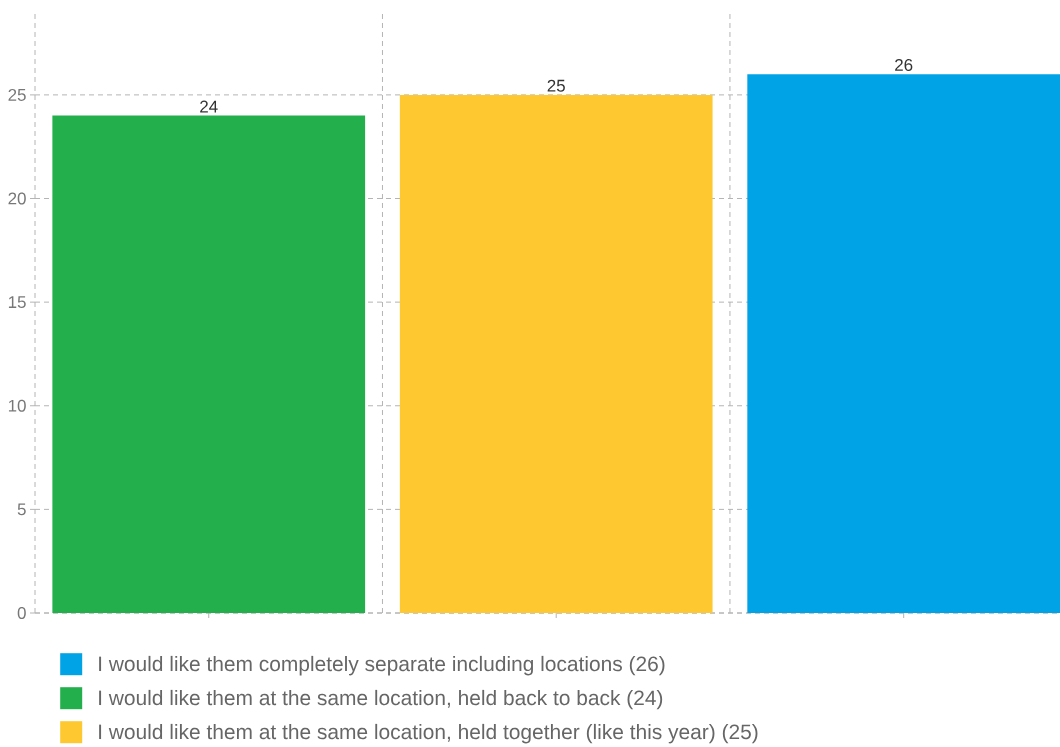 The height and width of the screenshot is (747, 1060). Describe the element at coordinates (17, 198) in the screenshot. I see `y-tick-label: 20` at that location.